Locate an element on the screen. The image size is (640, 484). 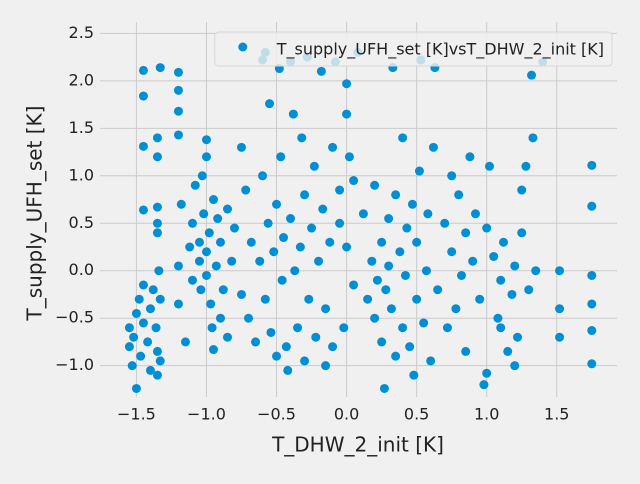
y-tick-label: 0.5 is located at coordinates (81, 222).